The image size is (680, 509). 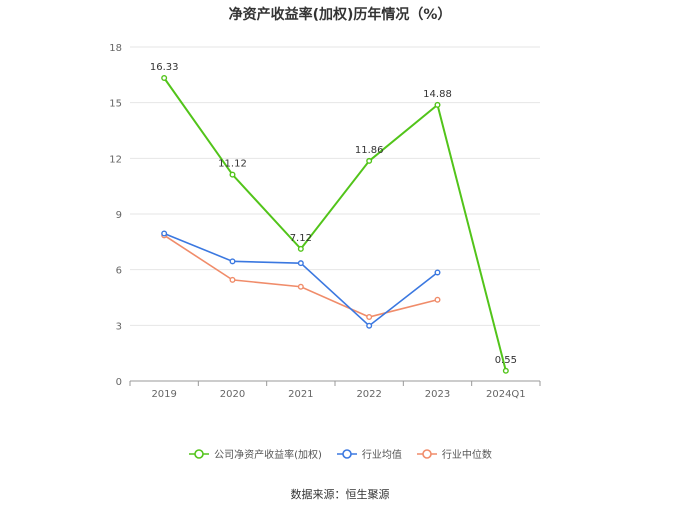 What do you see at coordinates (340, 494) in the screenshot?
I see `source-note: 数据来源：恒生聚源` at bounding box center [340, 494].